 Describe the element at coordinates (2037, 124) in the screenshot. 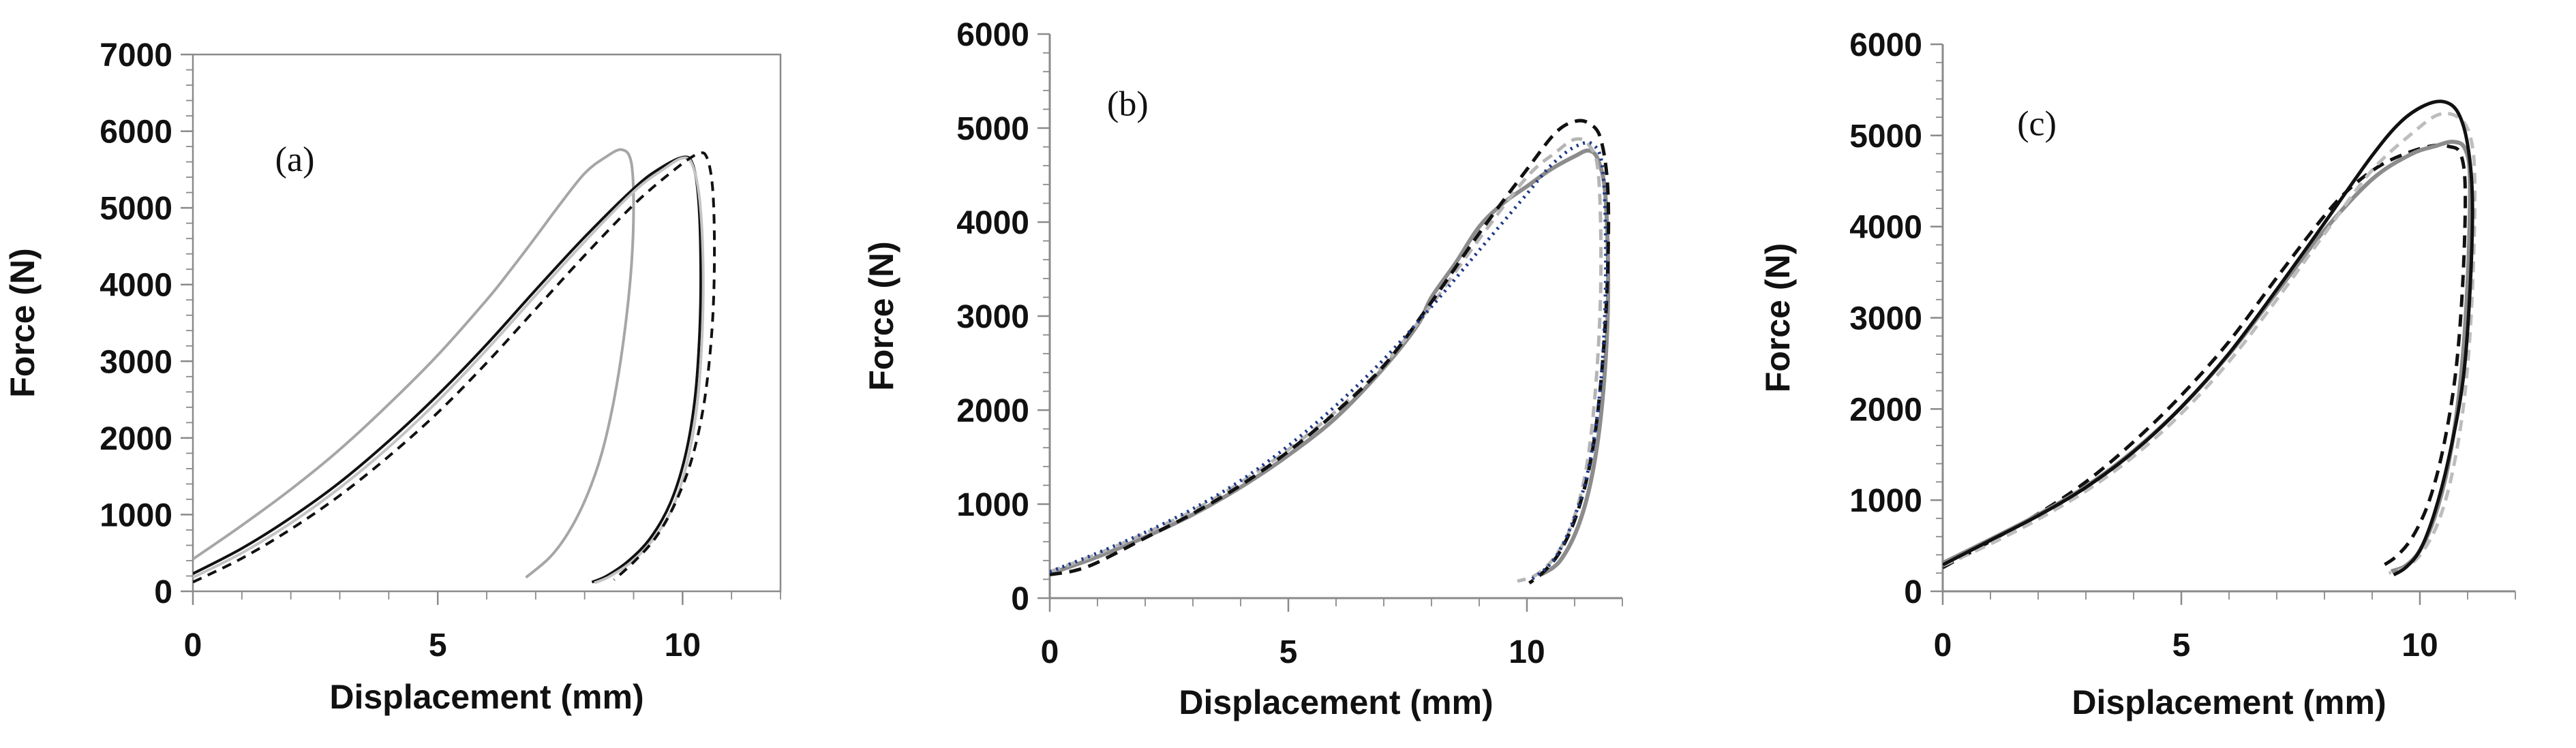

I see `panel-label: (c)` at that location.